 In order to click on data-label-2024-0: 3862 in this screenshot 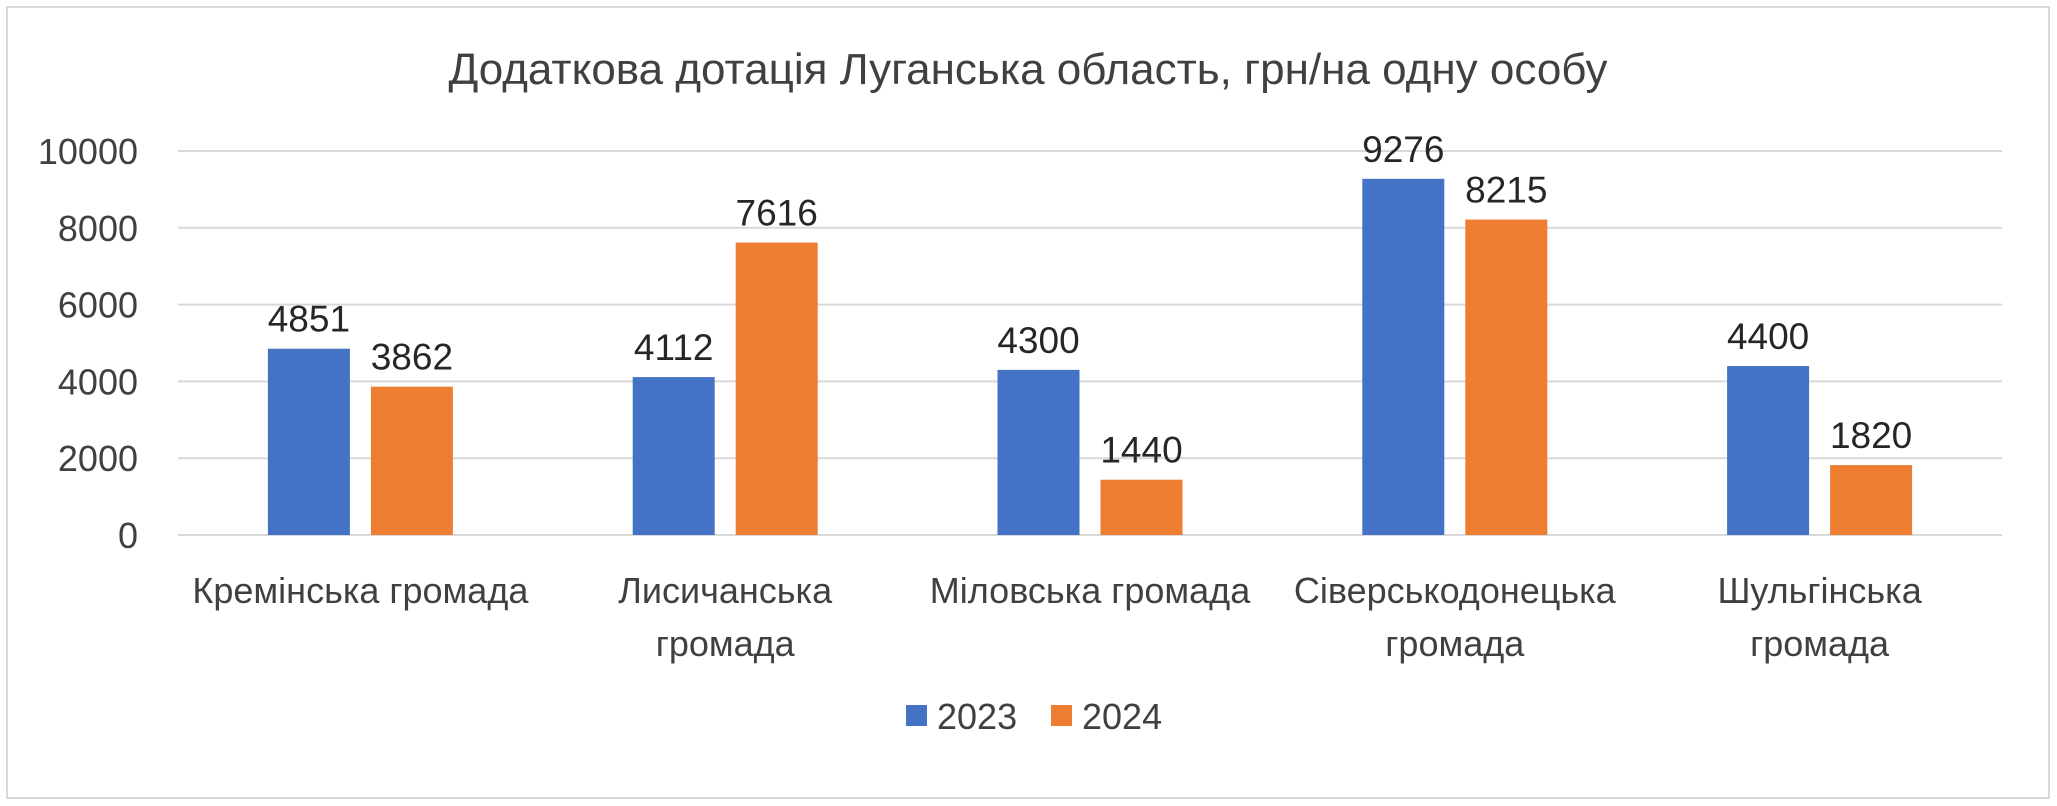, I will do `click(412, 357)`.